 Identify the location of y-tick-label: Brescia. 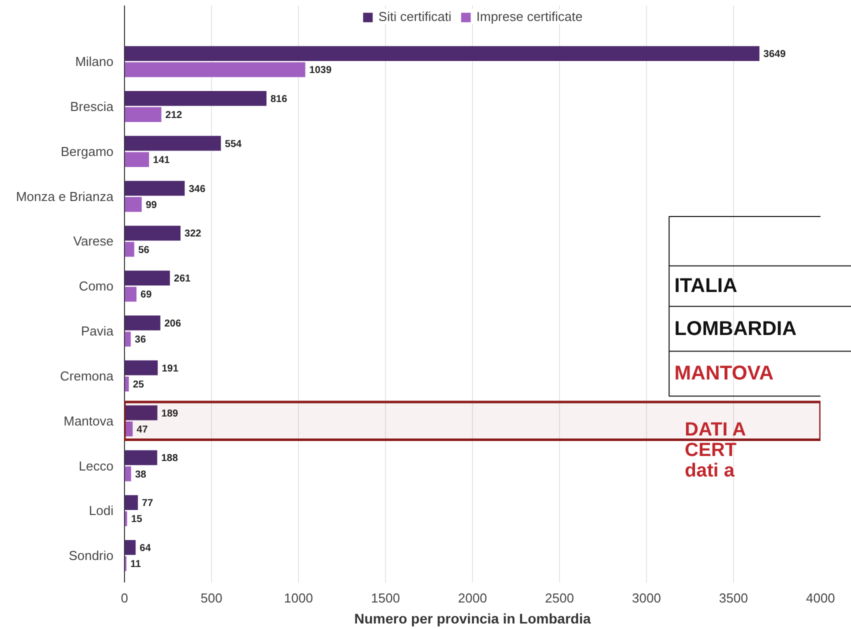
(92, 106).